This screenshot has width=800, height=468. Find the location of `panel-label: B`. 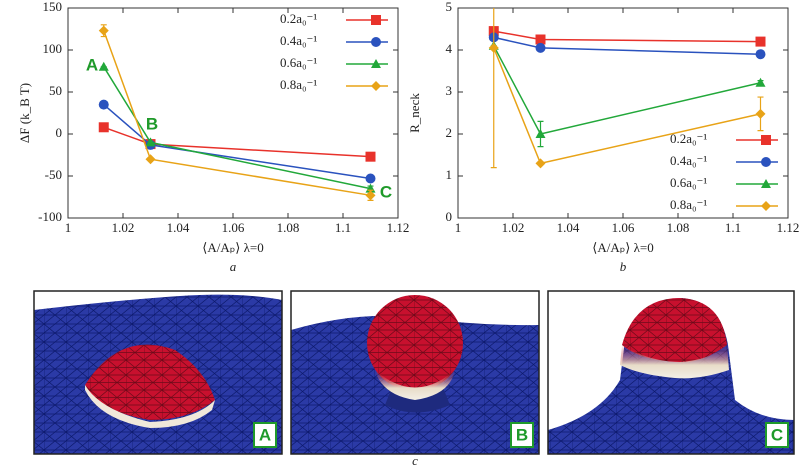

panel-label: B is located at coordinates (522, 434).